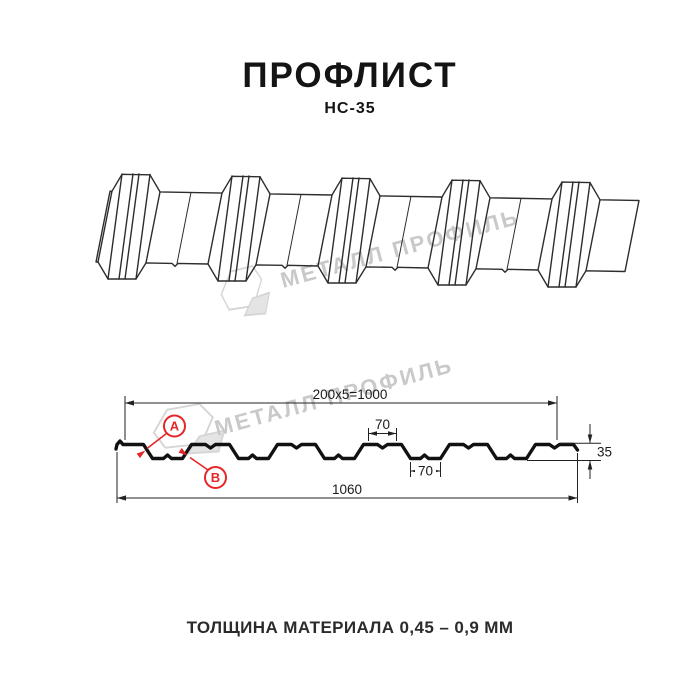  What do you see at coordinates (350, 108) in the screenshot?
I see `profile-model-code: НС-35` at bounding box center [350, 108].